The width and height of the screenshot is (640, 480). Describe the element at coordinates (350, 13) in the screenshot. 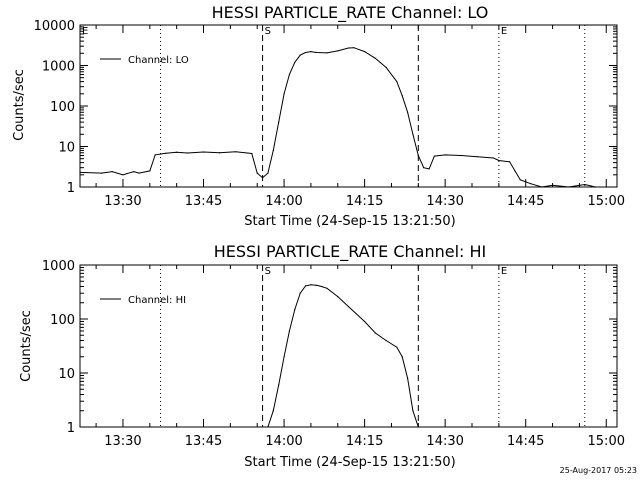

I see `panel-lo-title: HESSI PARTICLE_RATE Channel: LO` at that location.